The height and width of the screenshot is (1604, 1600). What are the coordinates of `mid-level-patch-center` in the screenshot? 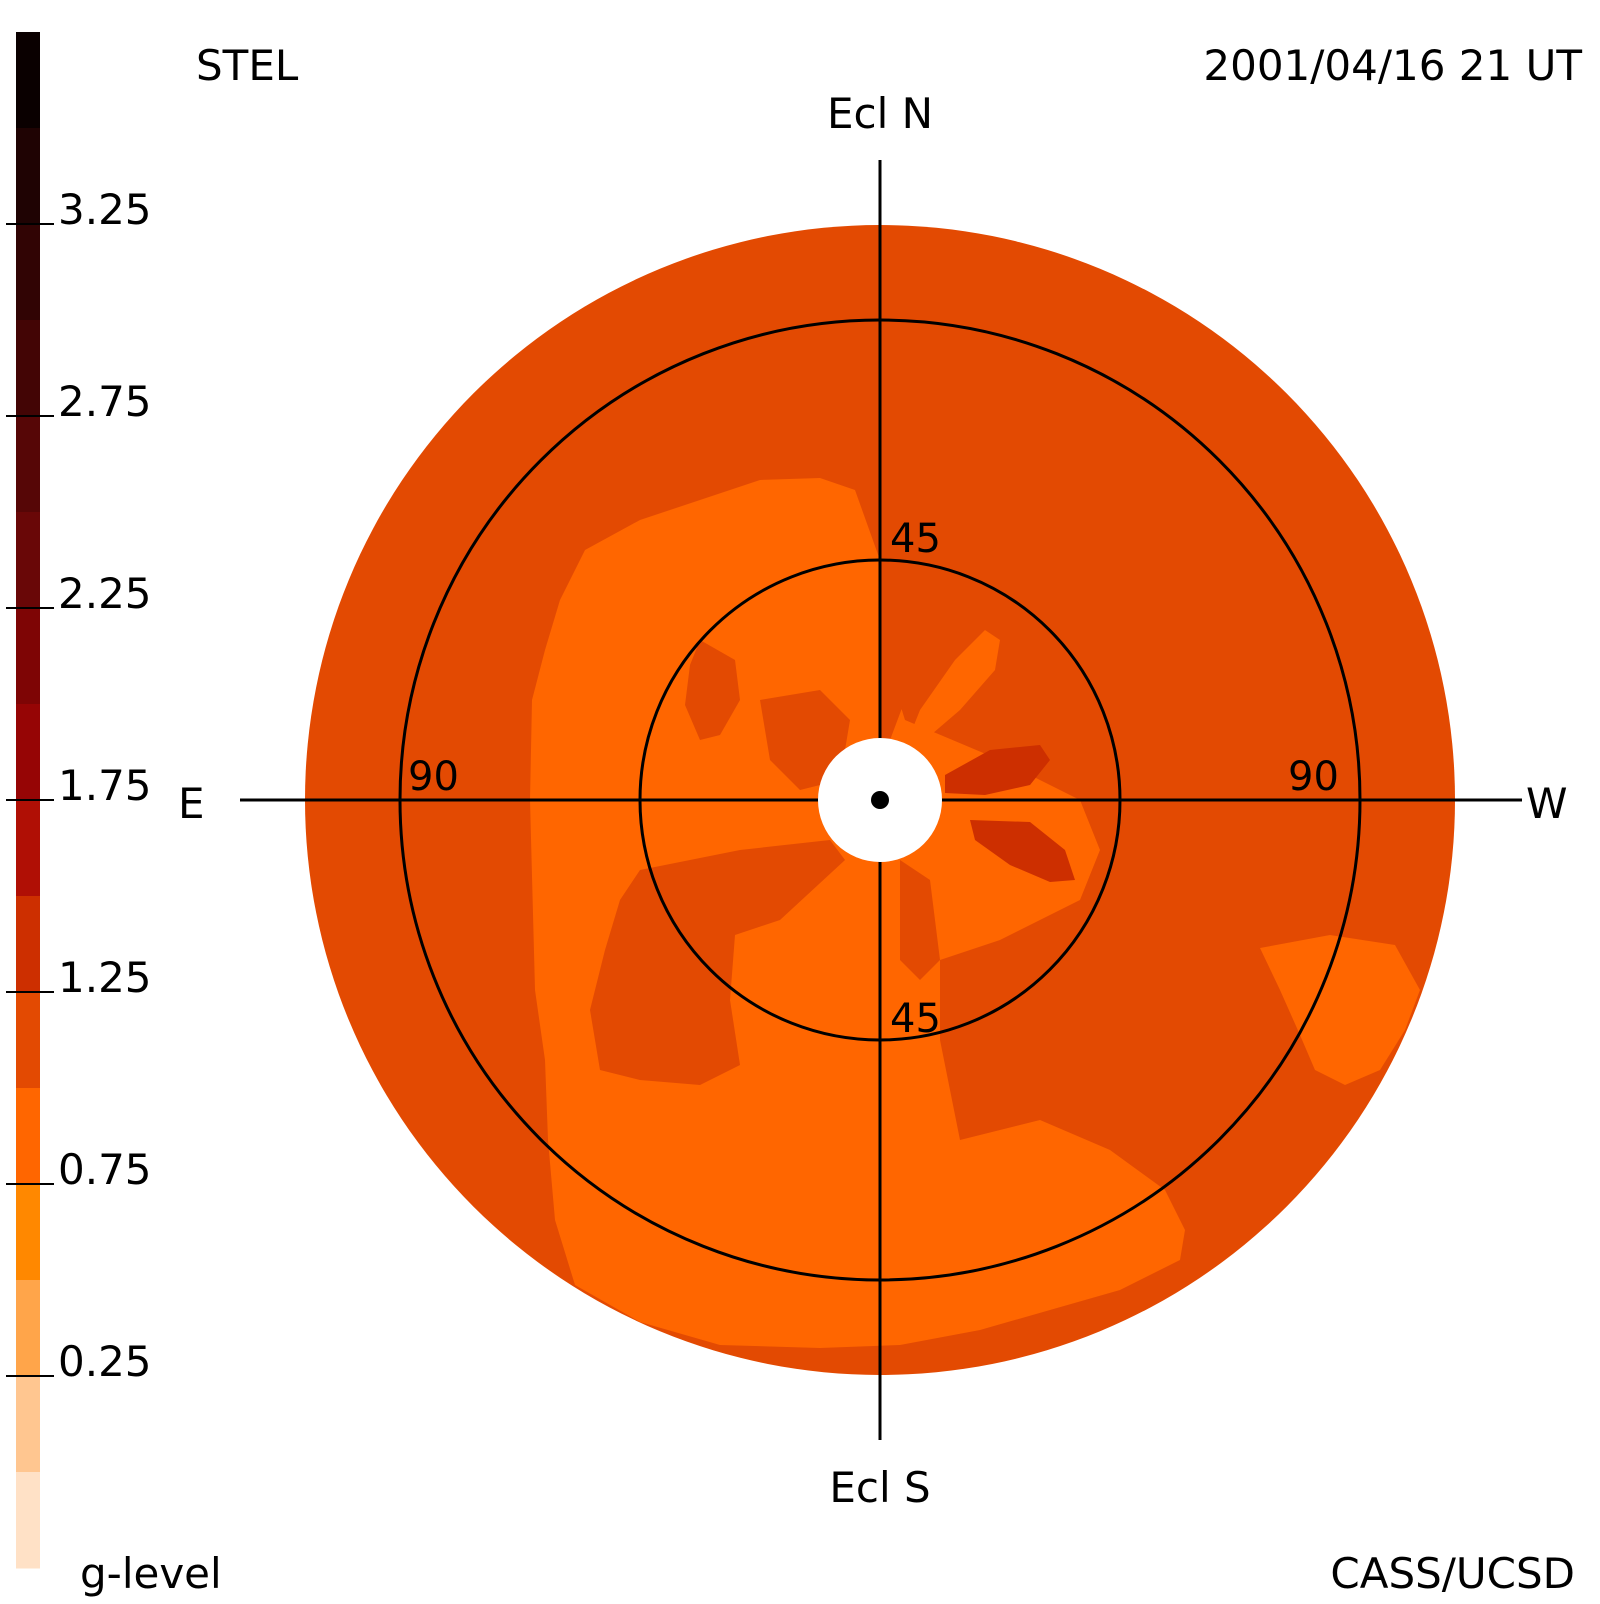 It's located at (805, 740).